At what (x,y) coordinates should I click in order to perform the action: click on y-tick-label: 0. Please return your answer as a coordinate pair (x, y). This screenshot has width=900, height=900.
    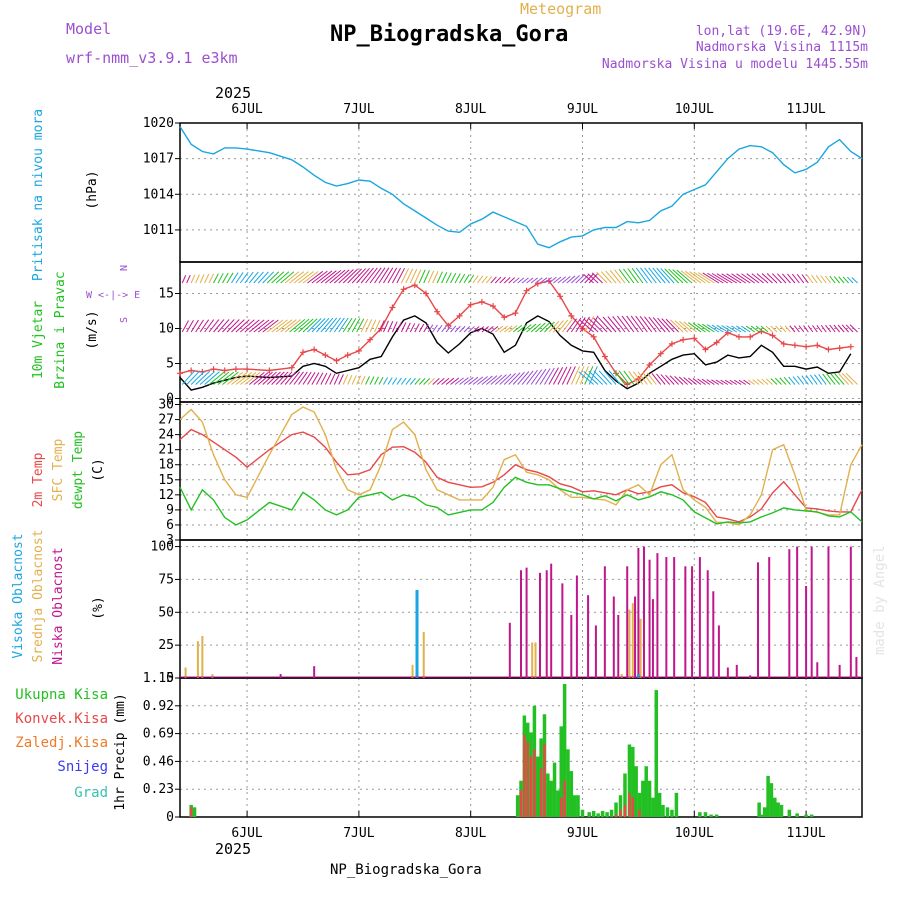
    Looking at the image, I should click on (170, 678).